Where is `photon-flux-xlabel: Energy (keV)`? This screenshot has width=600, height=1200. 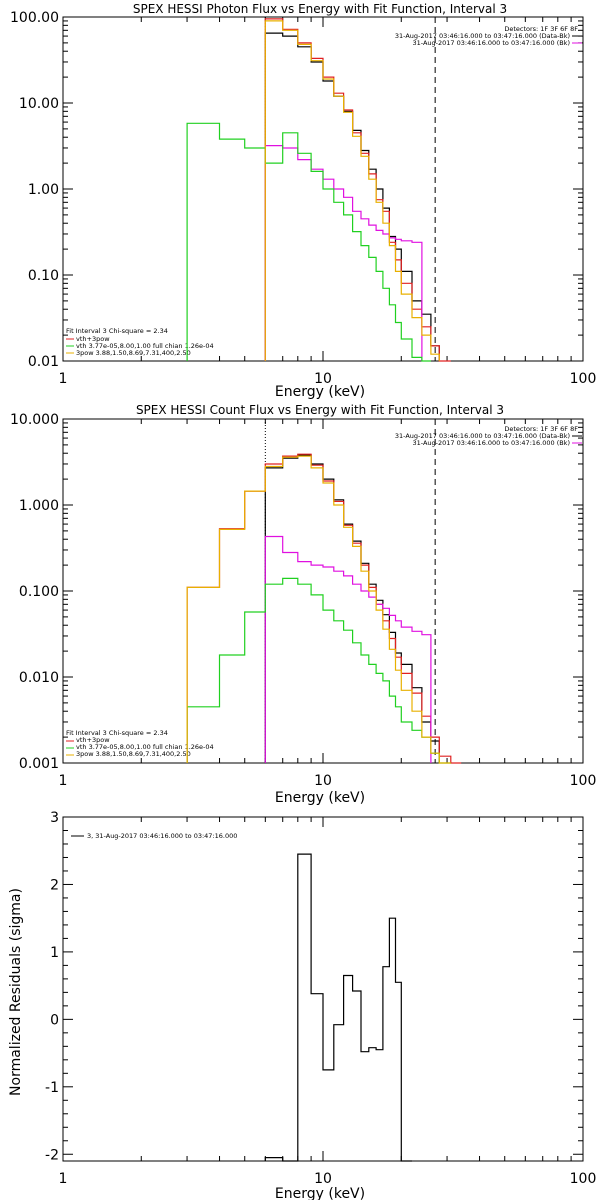
photon-flux-xlabel: Energy (keV) is located at coordinates (320, 392).